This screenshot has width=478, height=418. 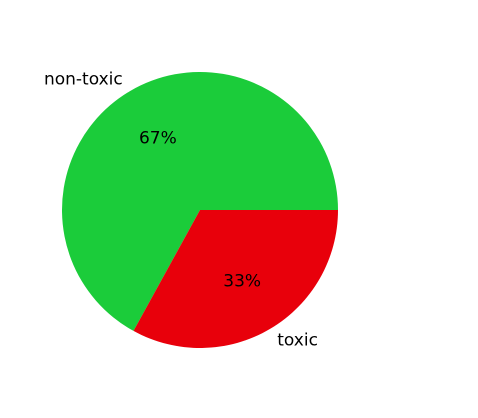 I want to click on slice-percent-toxic: 33%, so click(x=242, y=281).